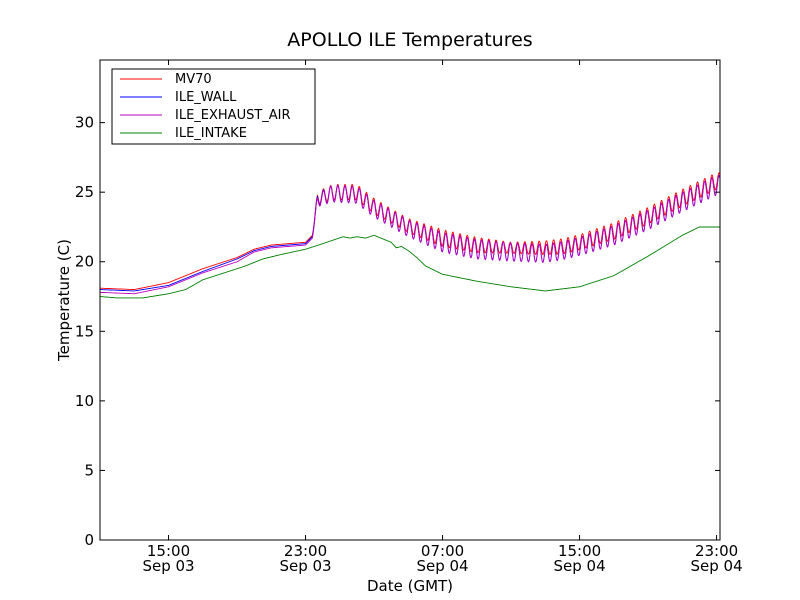  What do you see at coordinates (410, 586) in the screenshot?
I see `x-axis-label: Date (GMT)` at bounding box center [410, 586].